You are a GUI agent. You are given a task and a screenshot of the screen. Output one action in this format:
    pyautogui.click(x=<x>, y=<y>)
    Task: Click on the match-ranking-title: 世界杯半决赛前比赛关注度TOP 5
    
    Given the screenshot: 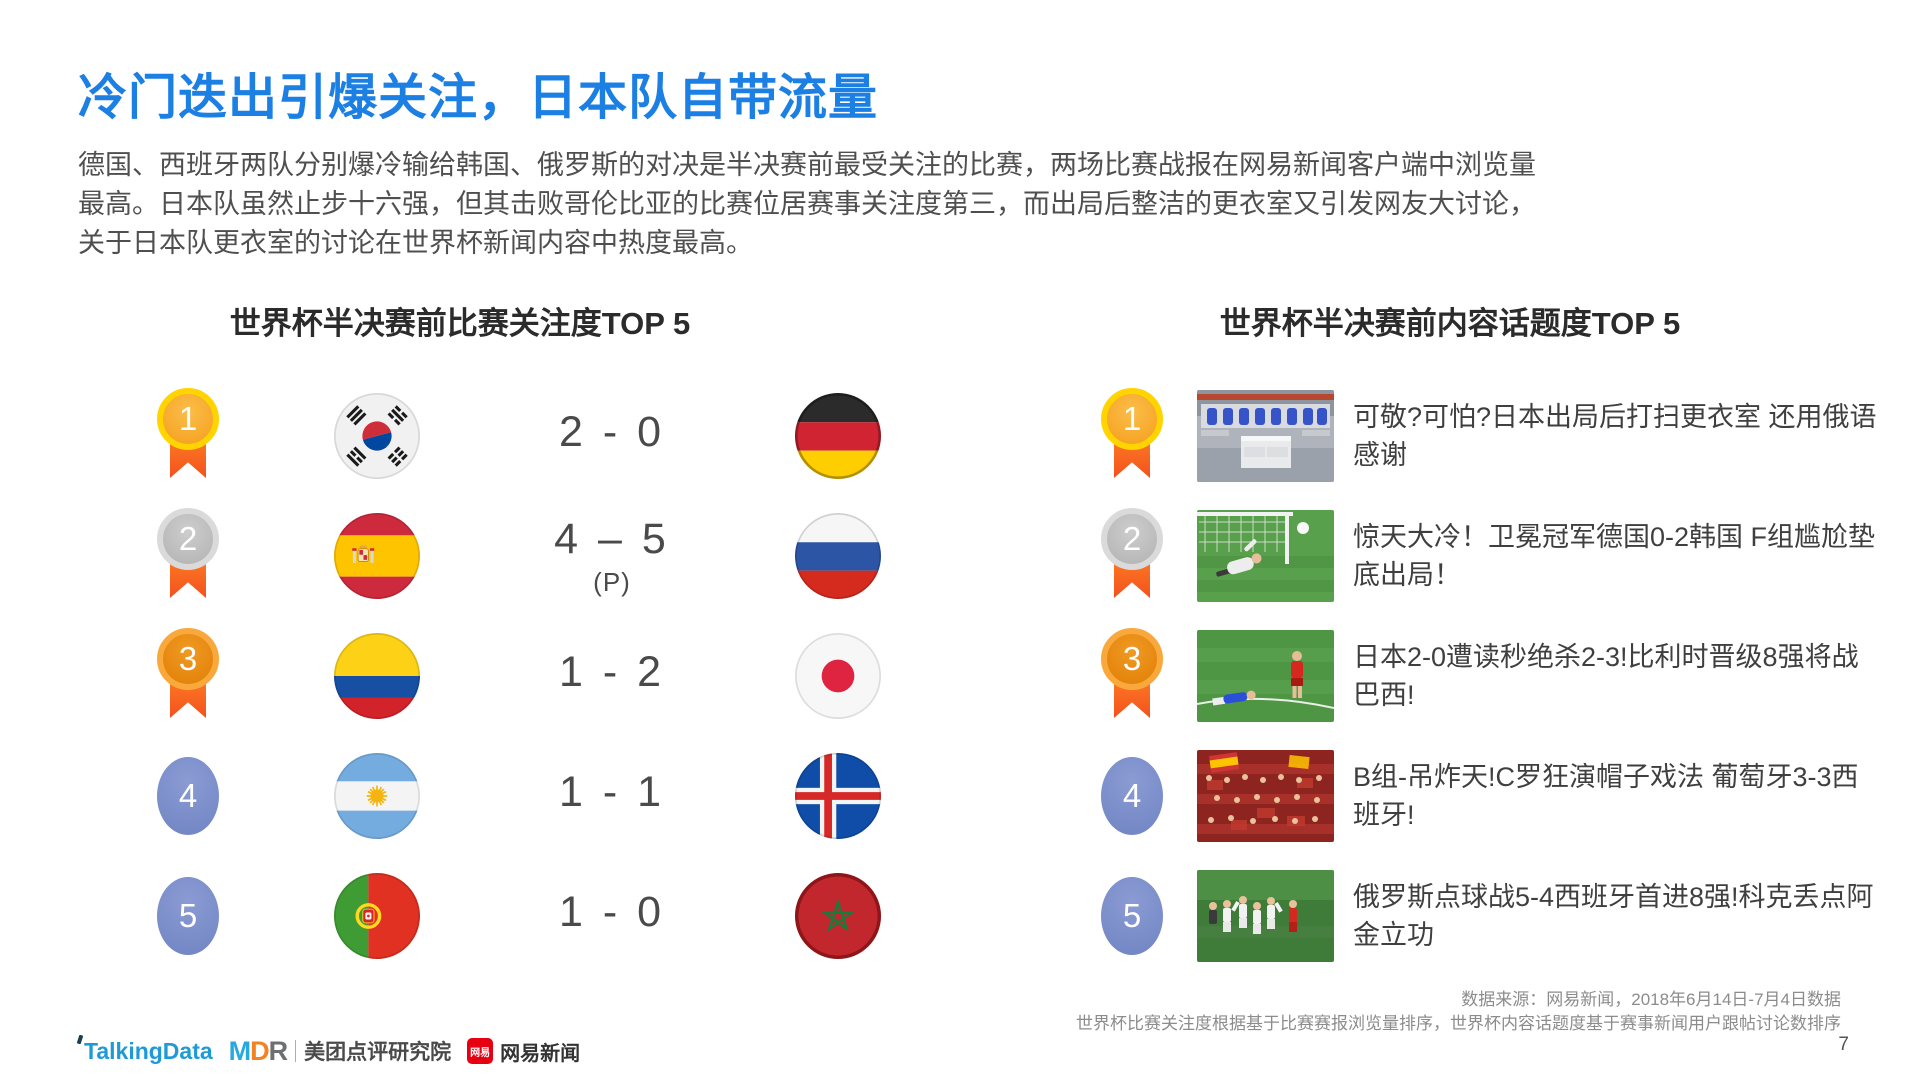 What is the action you would take?
    pyautogui.click(x=460, y=323)
    